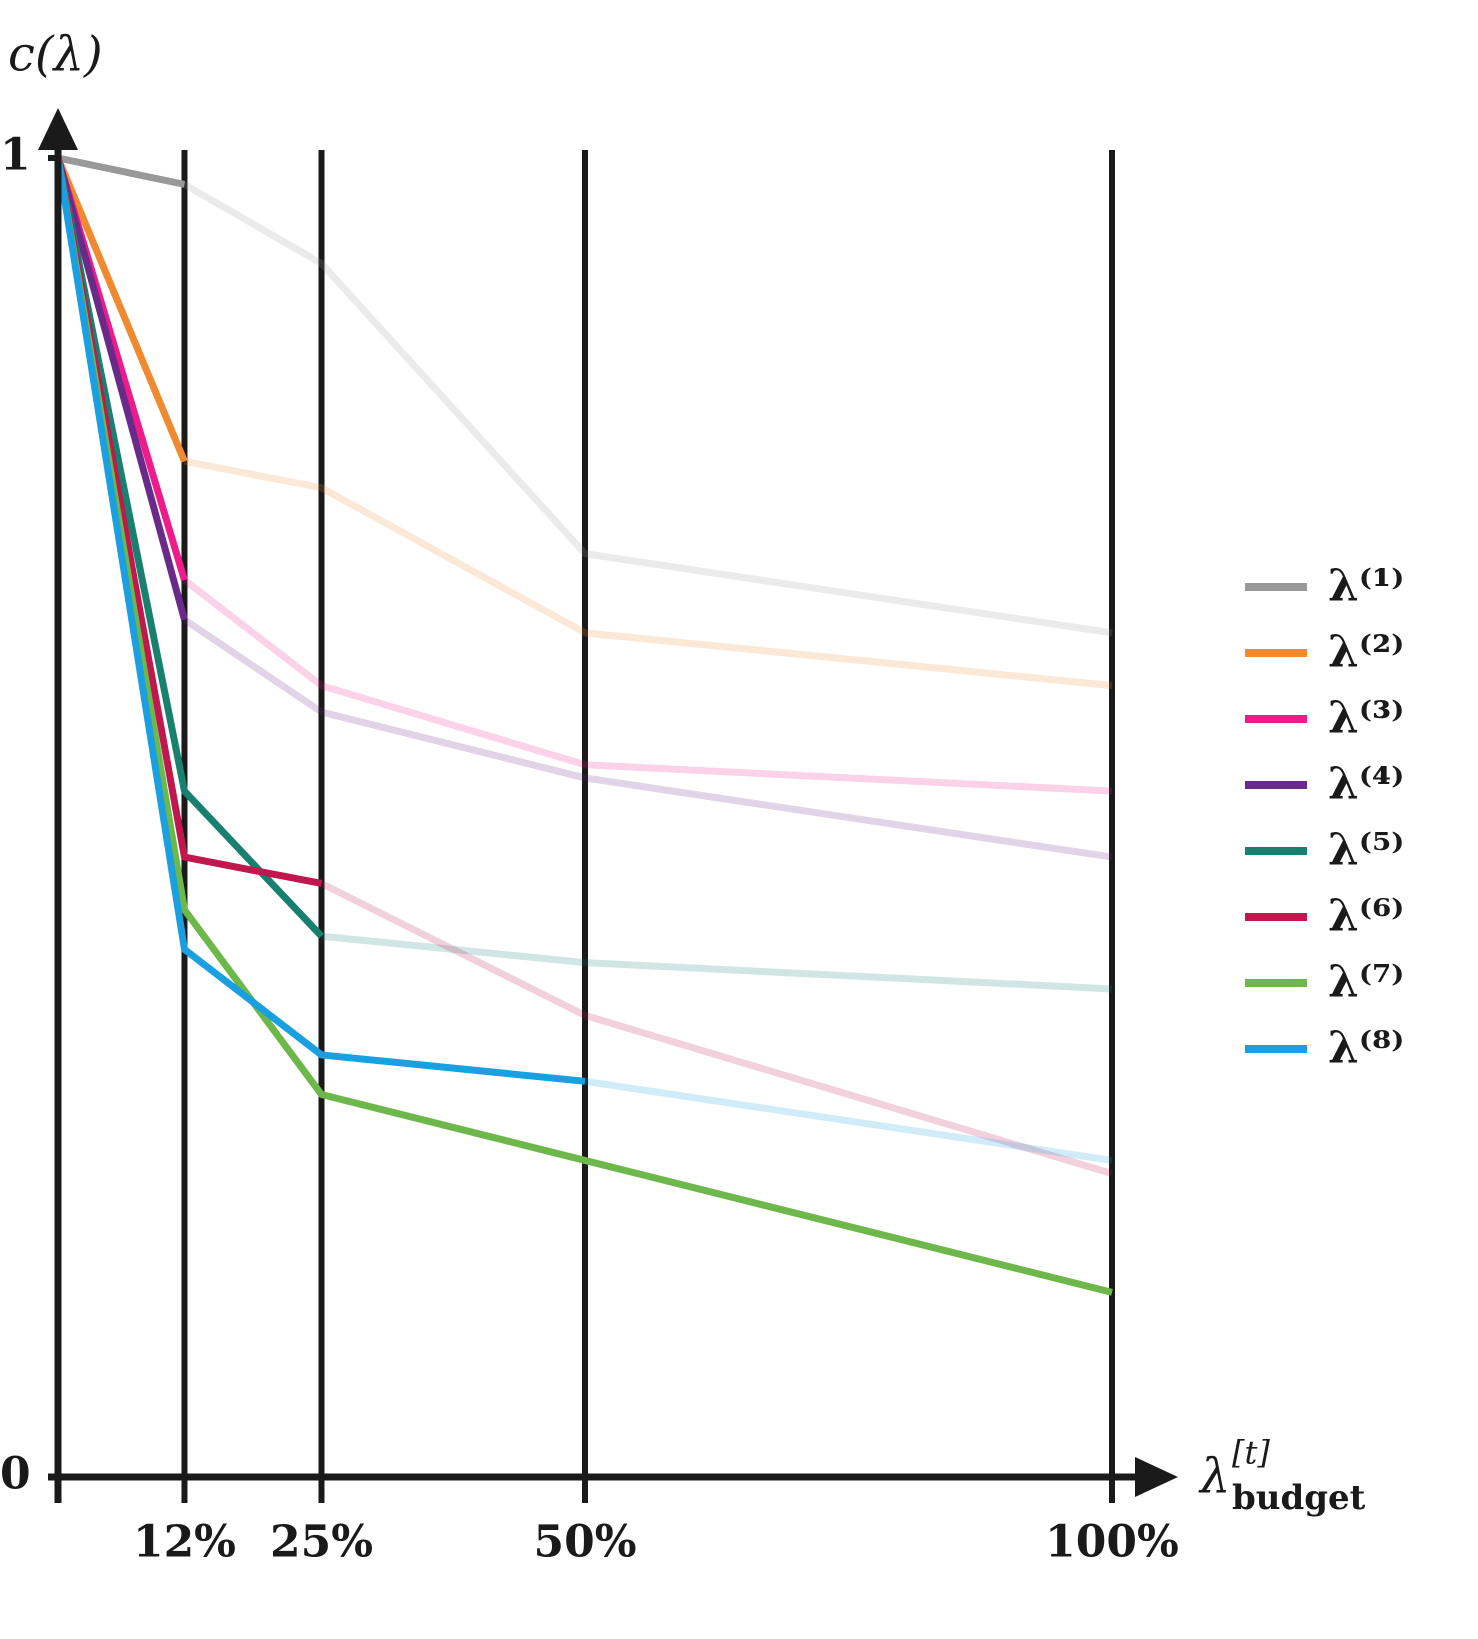 The width and height of the screenshot is (1478, 1639). I want to click on legend-label: λ⁽¹⁾, so click(1366, 586).